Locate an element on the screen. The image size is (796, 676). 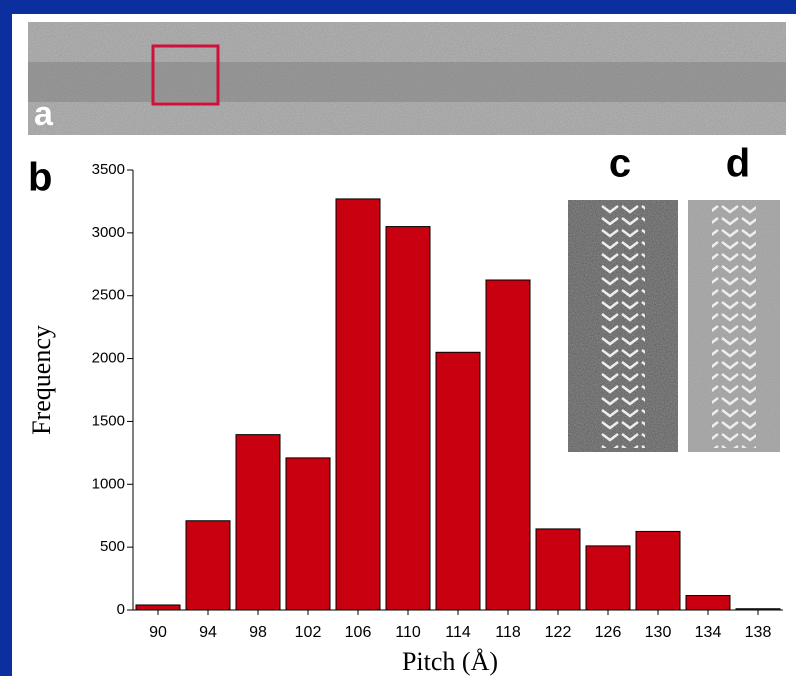
y-tick-label: 500 is located at coordinates (112, 546).